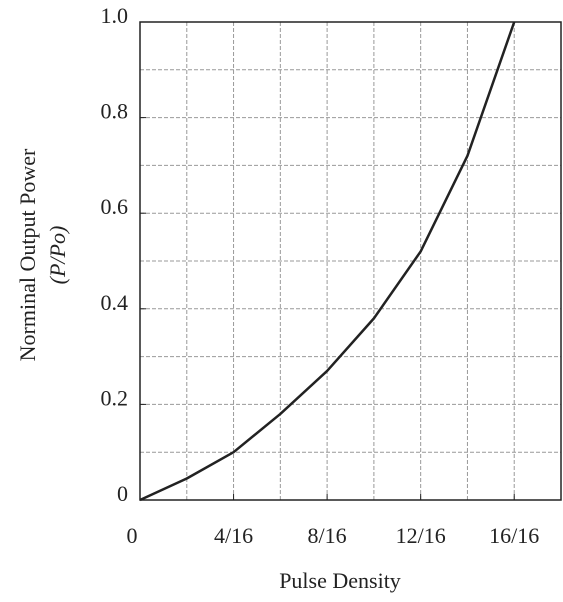  Describe the element at coordinates (132, 535) in the screenshot. I see `x-tick-label: 0` at that location.